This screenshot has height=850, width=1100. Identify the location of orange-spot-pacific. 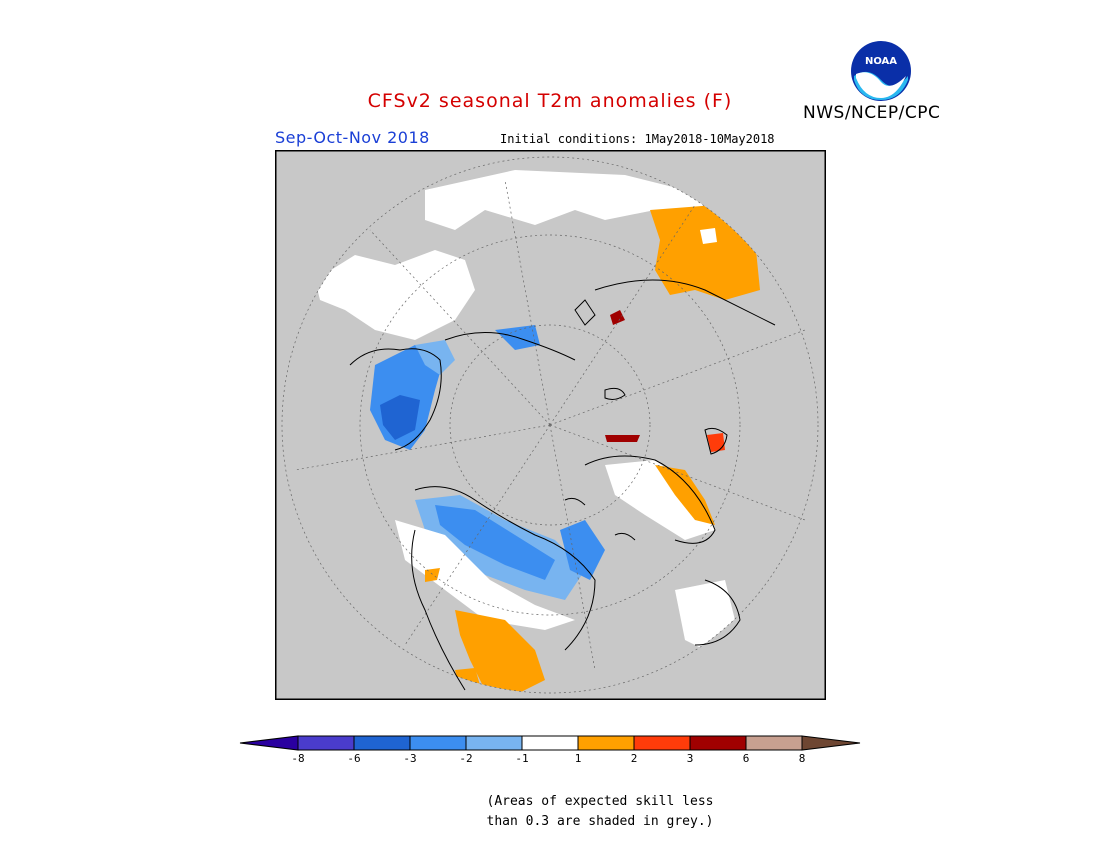
(432, 575).